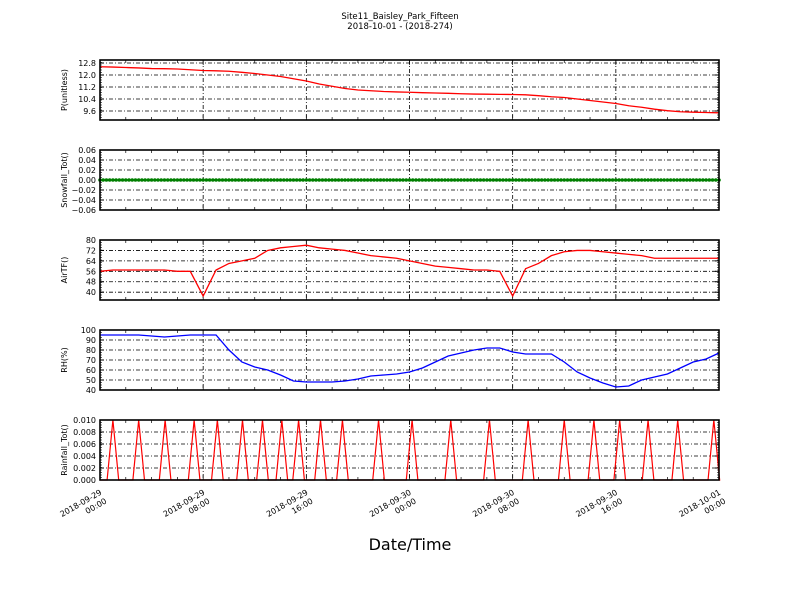  Describe the element at coordinates (64, 270) in the screenshot. I see `y-axis-label: AirTF()` at that location.